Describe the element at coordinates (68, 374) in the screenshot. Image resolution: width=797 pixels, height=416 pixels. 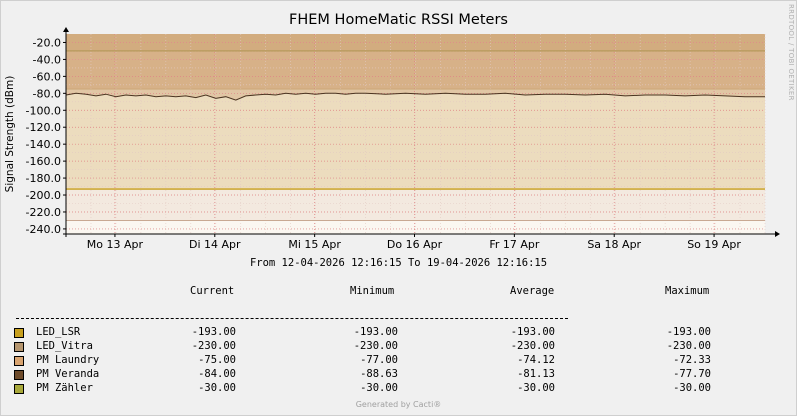
I see `legend-series-name: PM Veranda` at that location.